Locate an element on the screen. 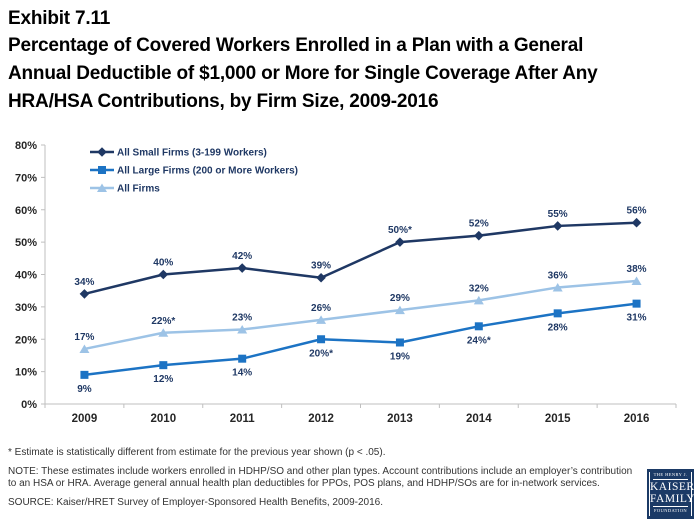 This screenshot has height=523, width=698. logo-kaiser: KAISER is located at coordinates (672, 487).